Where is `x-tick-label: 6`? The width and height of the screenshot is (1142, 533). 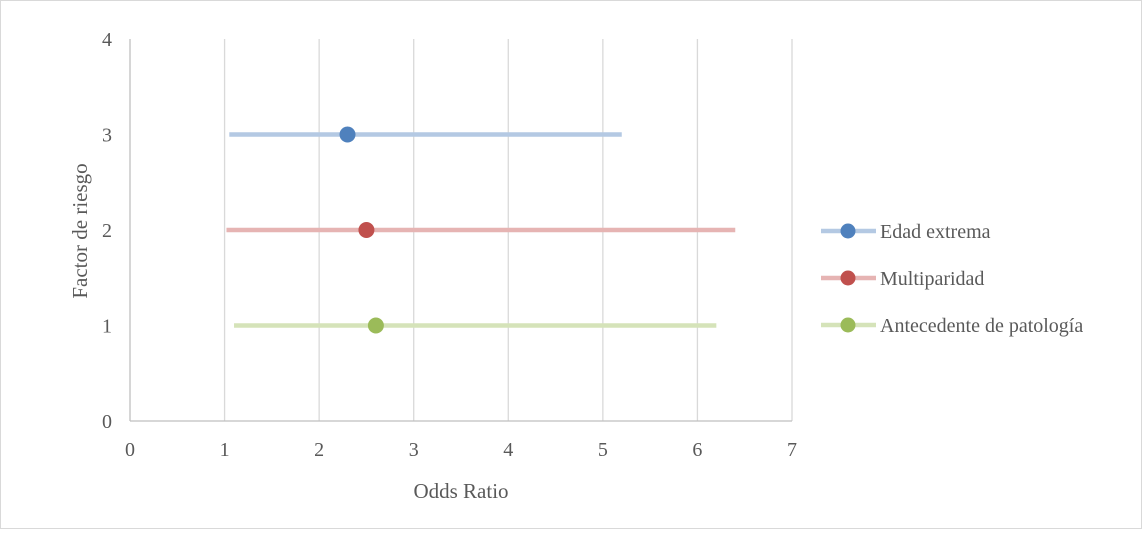
x-tick-label: 6 is located at coordinates (697, 450).